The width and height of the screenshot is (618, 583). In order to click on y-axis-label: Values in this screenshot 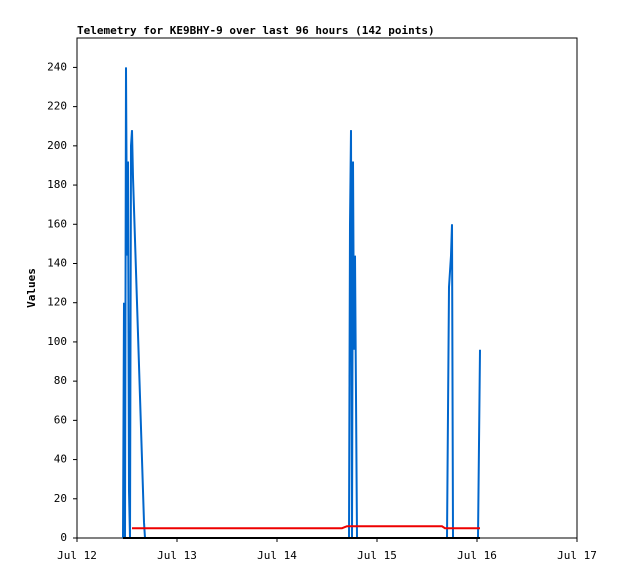, I will do `click(31, 288)`.